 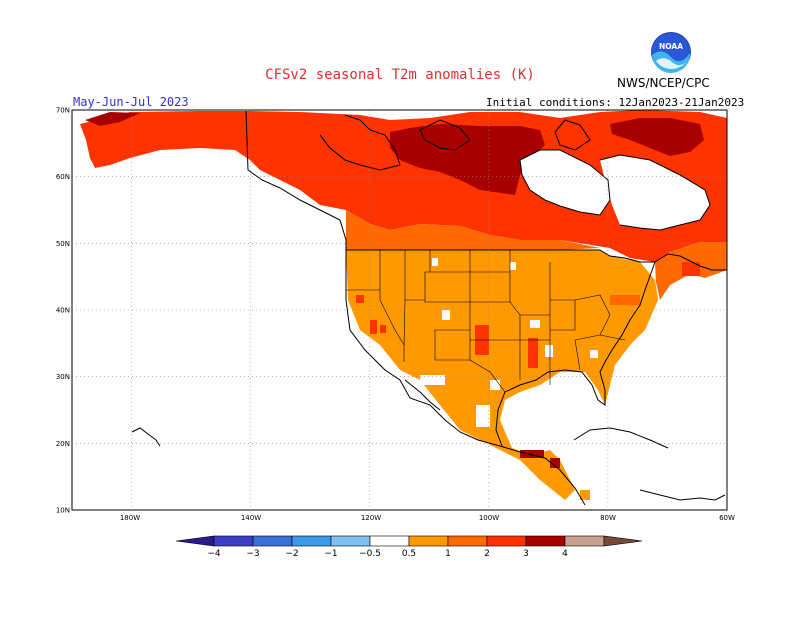 What do you see at coordinates (214, 554) in the screenshot?
I see `legend-tick-label: −4` at bounding box center [214, 554].